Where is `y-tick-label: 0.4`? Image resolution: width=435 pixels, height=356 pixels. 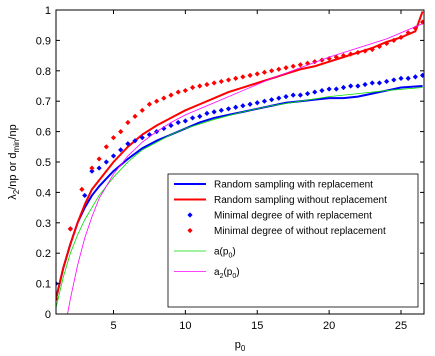
y-tick-label: 0.4 is located at coordinates (43, 193).